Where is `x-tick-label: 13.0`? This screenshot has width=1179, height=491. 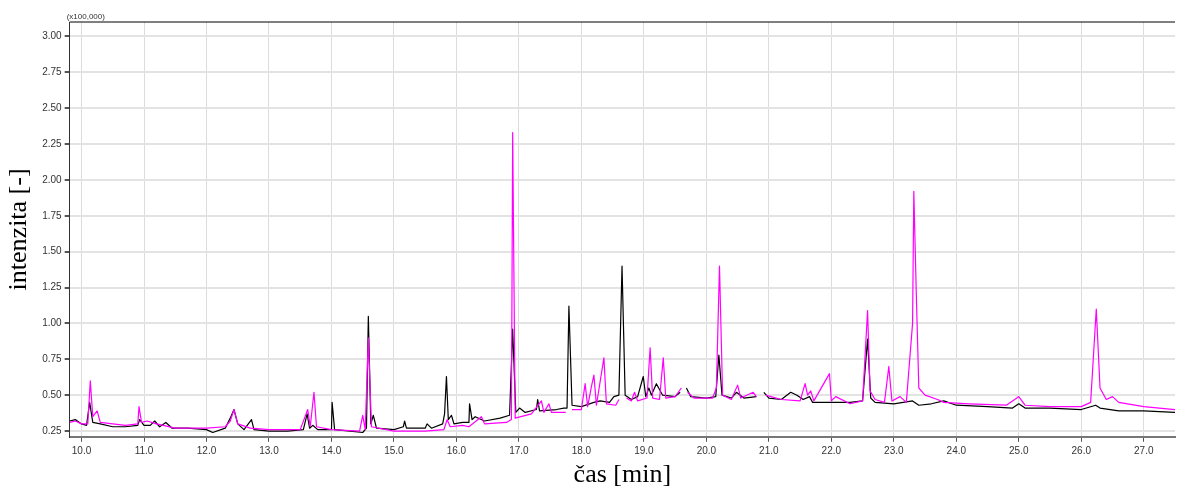 x-tick-label: 13.0 is located at coordinates (269, 450).